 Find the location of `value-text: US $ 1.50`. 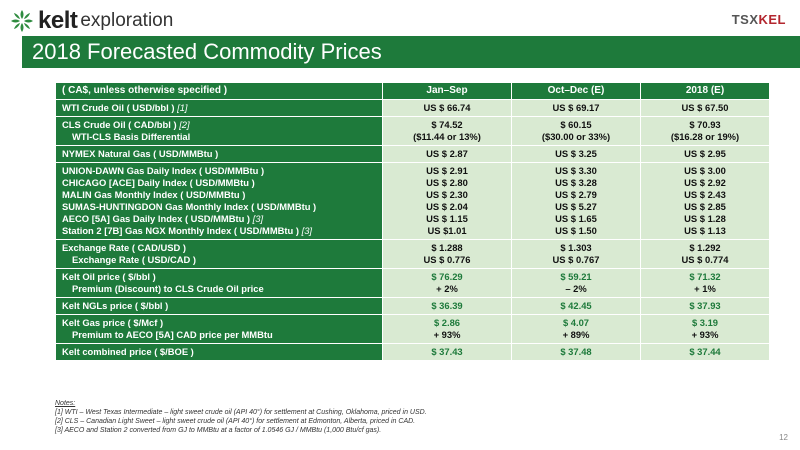

value-text: US $ 1.50 is located at coordinates (576, 230).